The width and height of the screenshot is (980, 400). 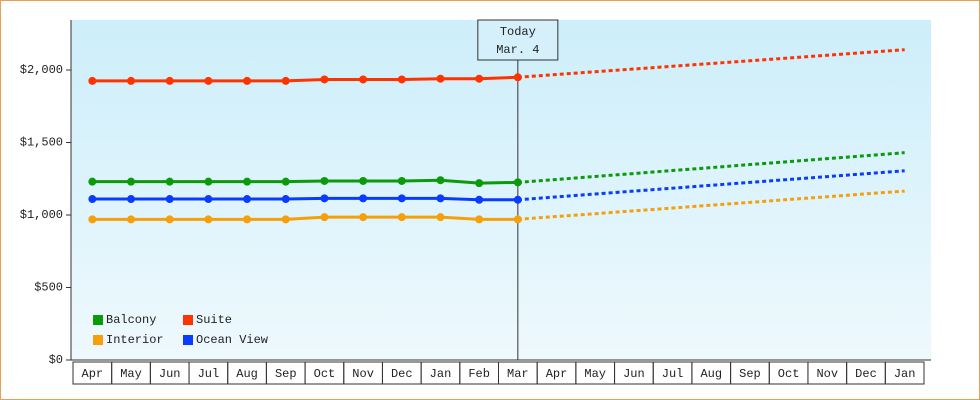 I want to click on y-tick-label: $0, so click(x=56, y=360).